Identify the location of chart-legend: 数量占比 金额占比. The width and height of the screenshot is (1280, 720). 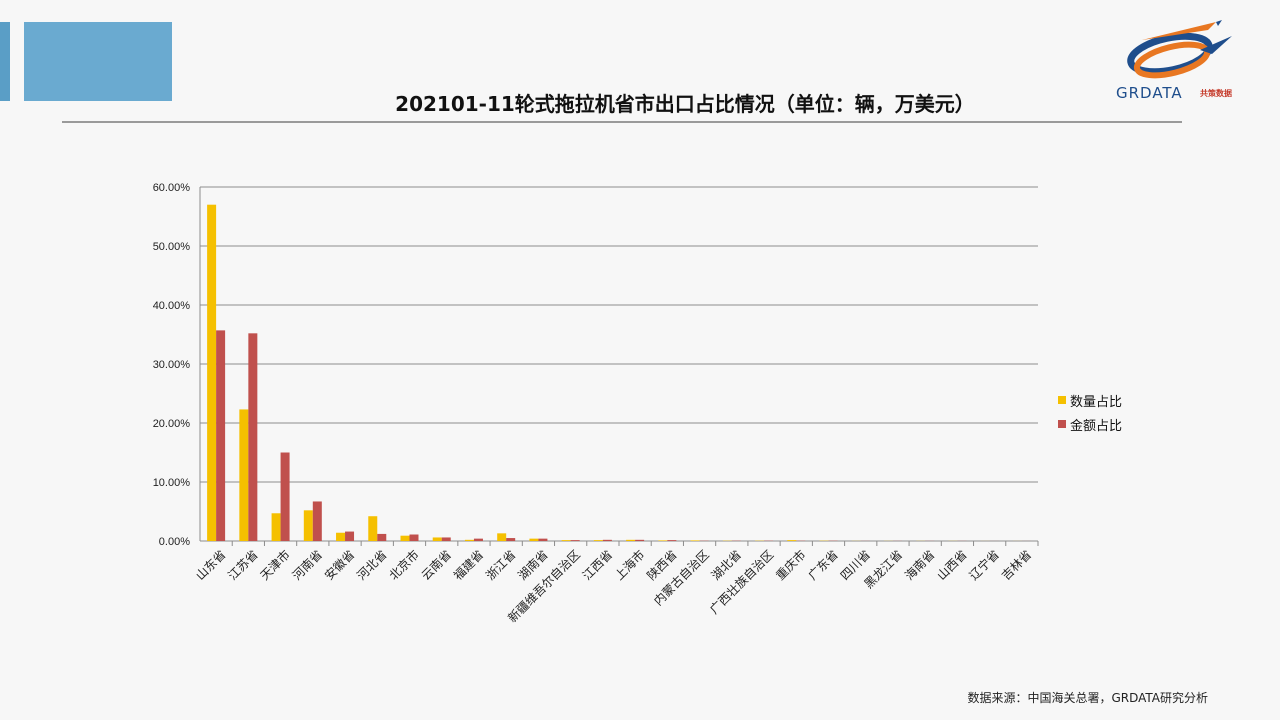
(1090, 412).